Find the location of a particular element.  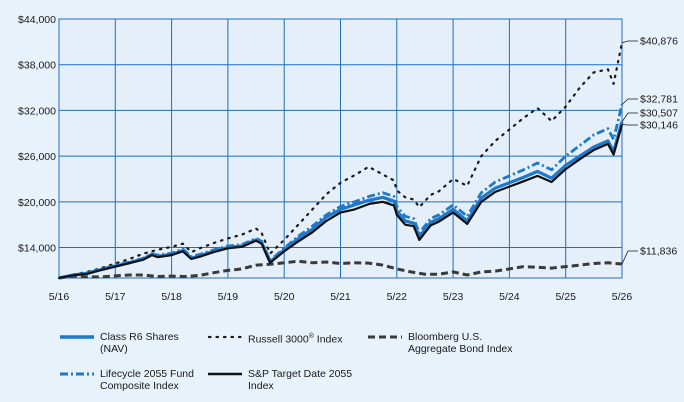

end-label: $11,836 is located at coordinates (658, 252).